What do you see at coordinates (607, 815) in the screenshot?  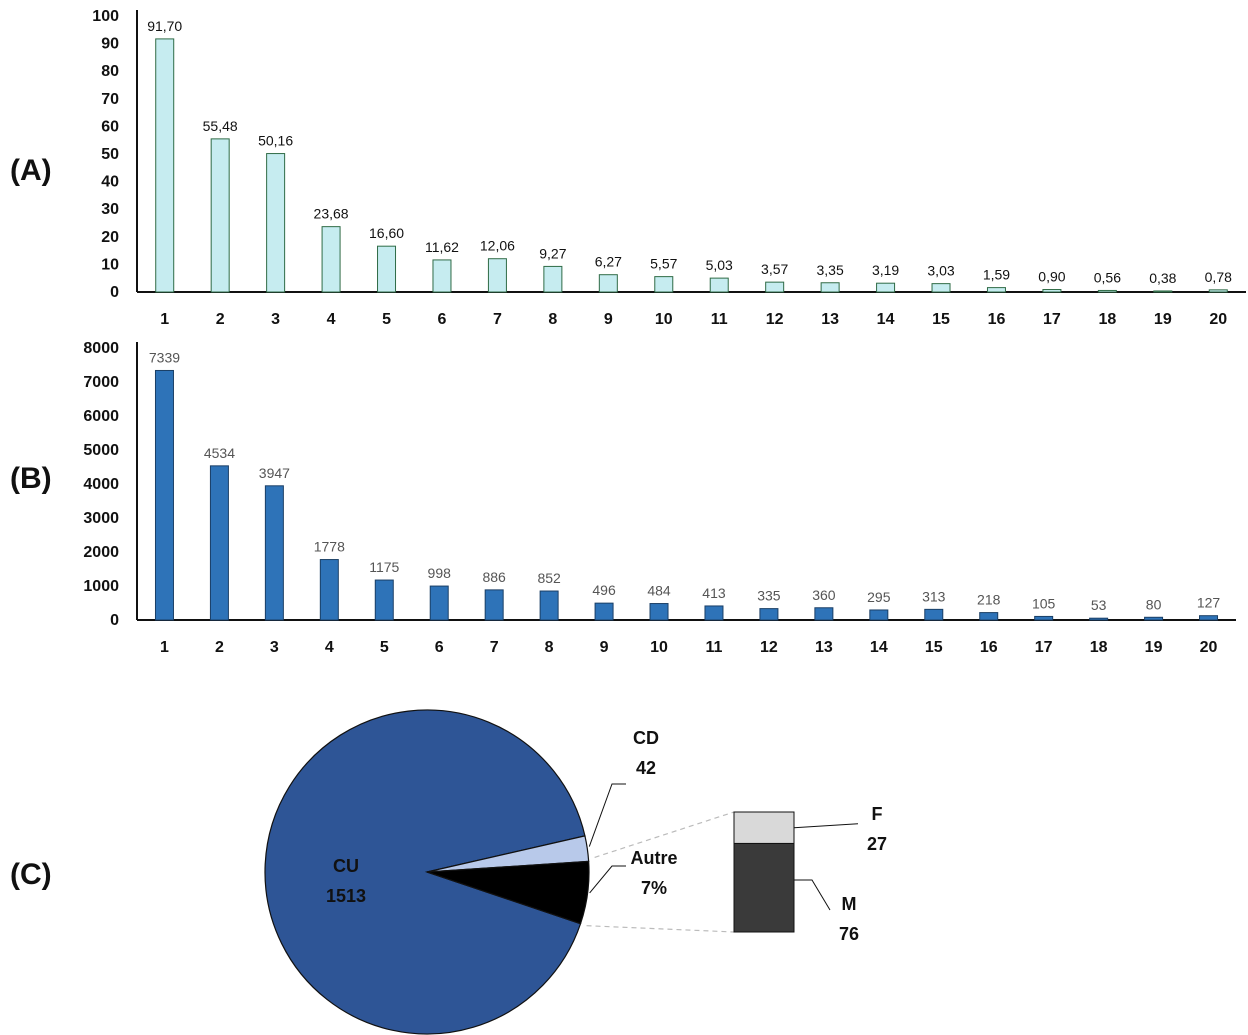 I see `leader-line-cd` at bounding box center [607, 815].